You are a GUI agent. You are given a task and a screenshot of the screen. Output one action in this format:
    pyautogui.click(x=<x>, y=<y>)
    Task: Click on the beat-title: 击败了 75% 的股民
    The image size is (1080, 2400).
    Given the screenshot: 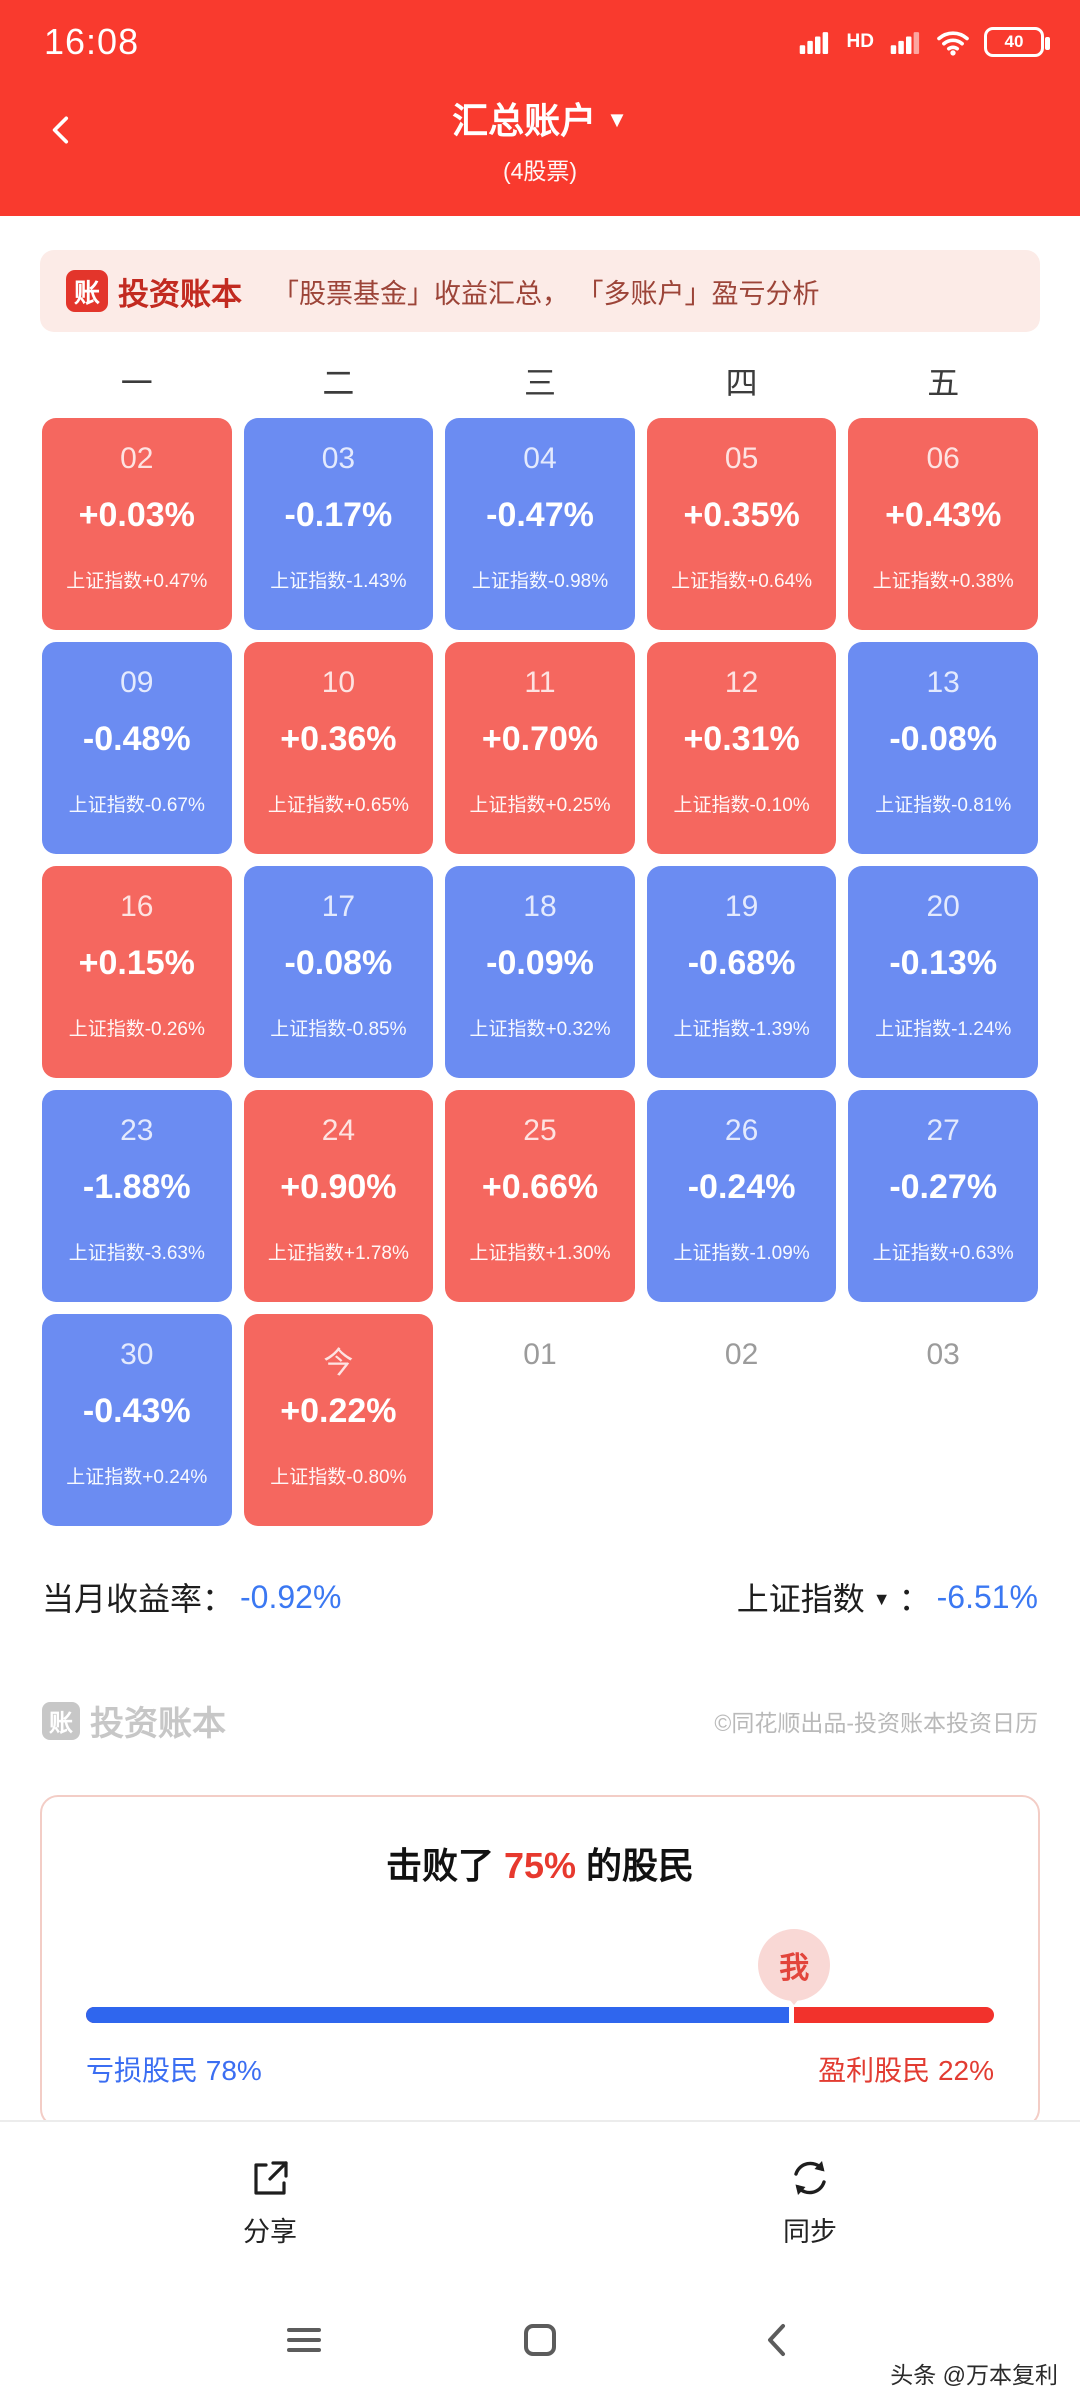 What is the action you would take?
    pyautogui.click(x=540, y=1863)
    